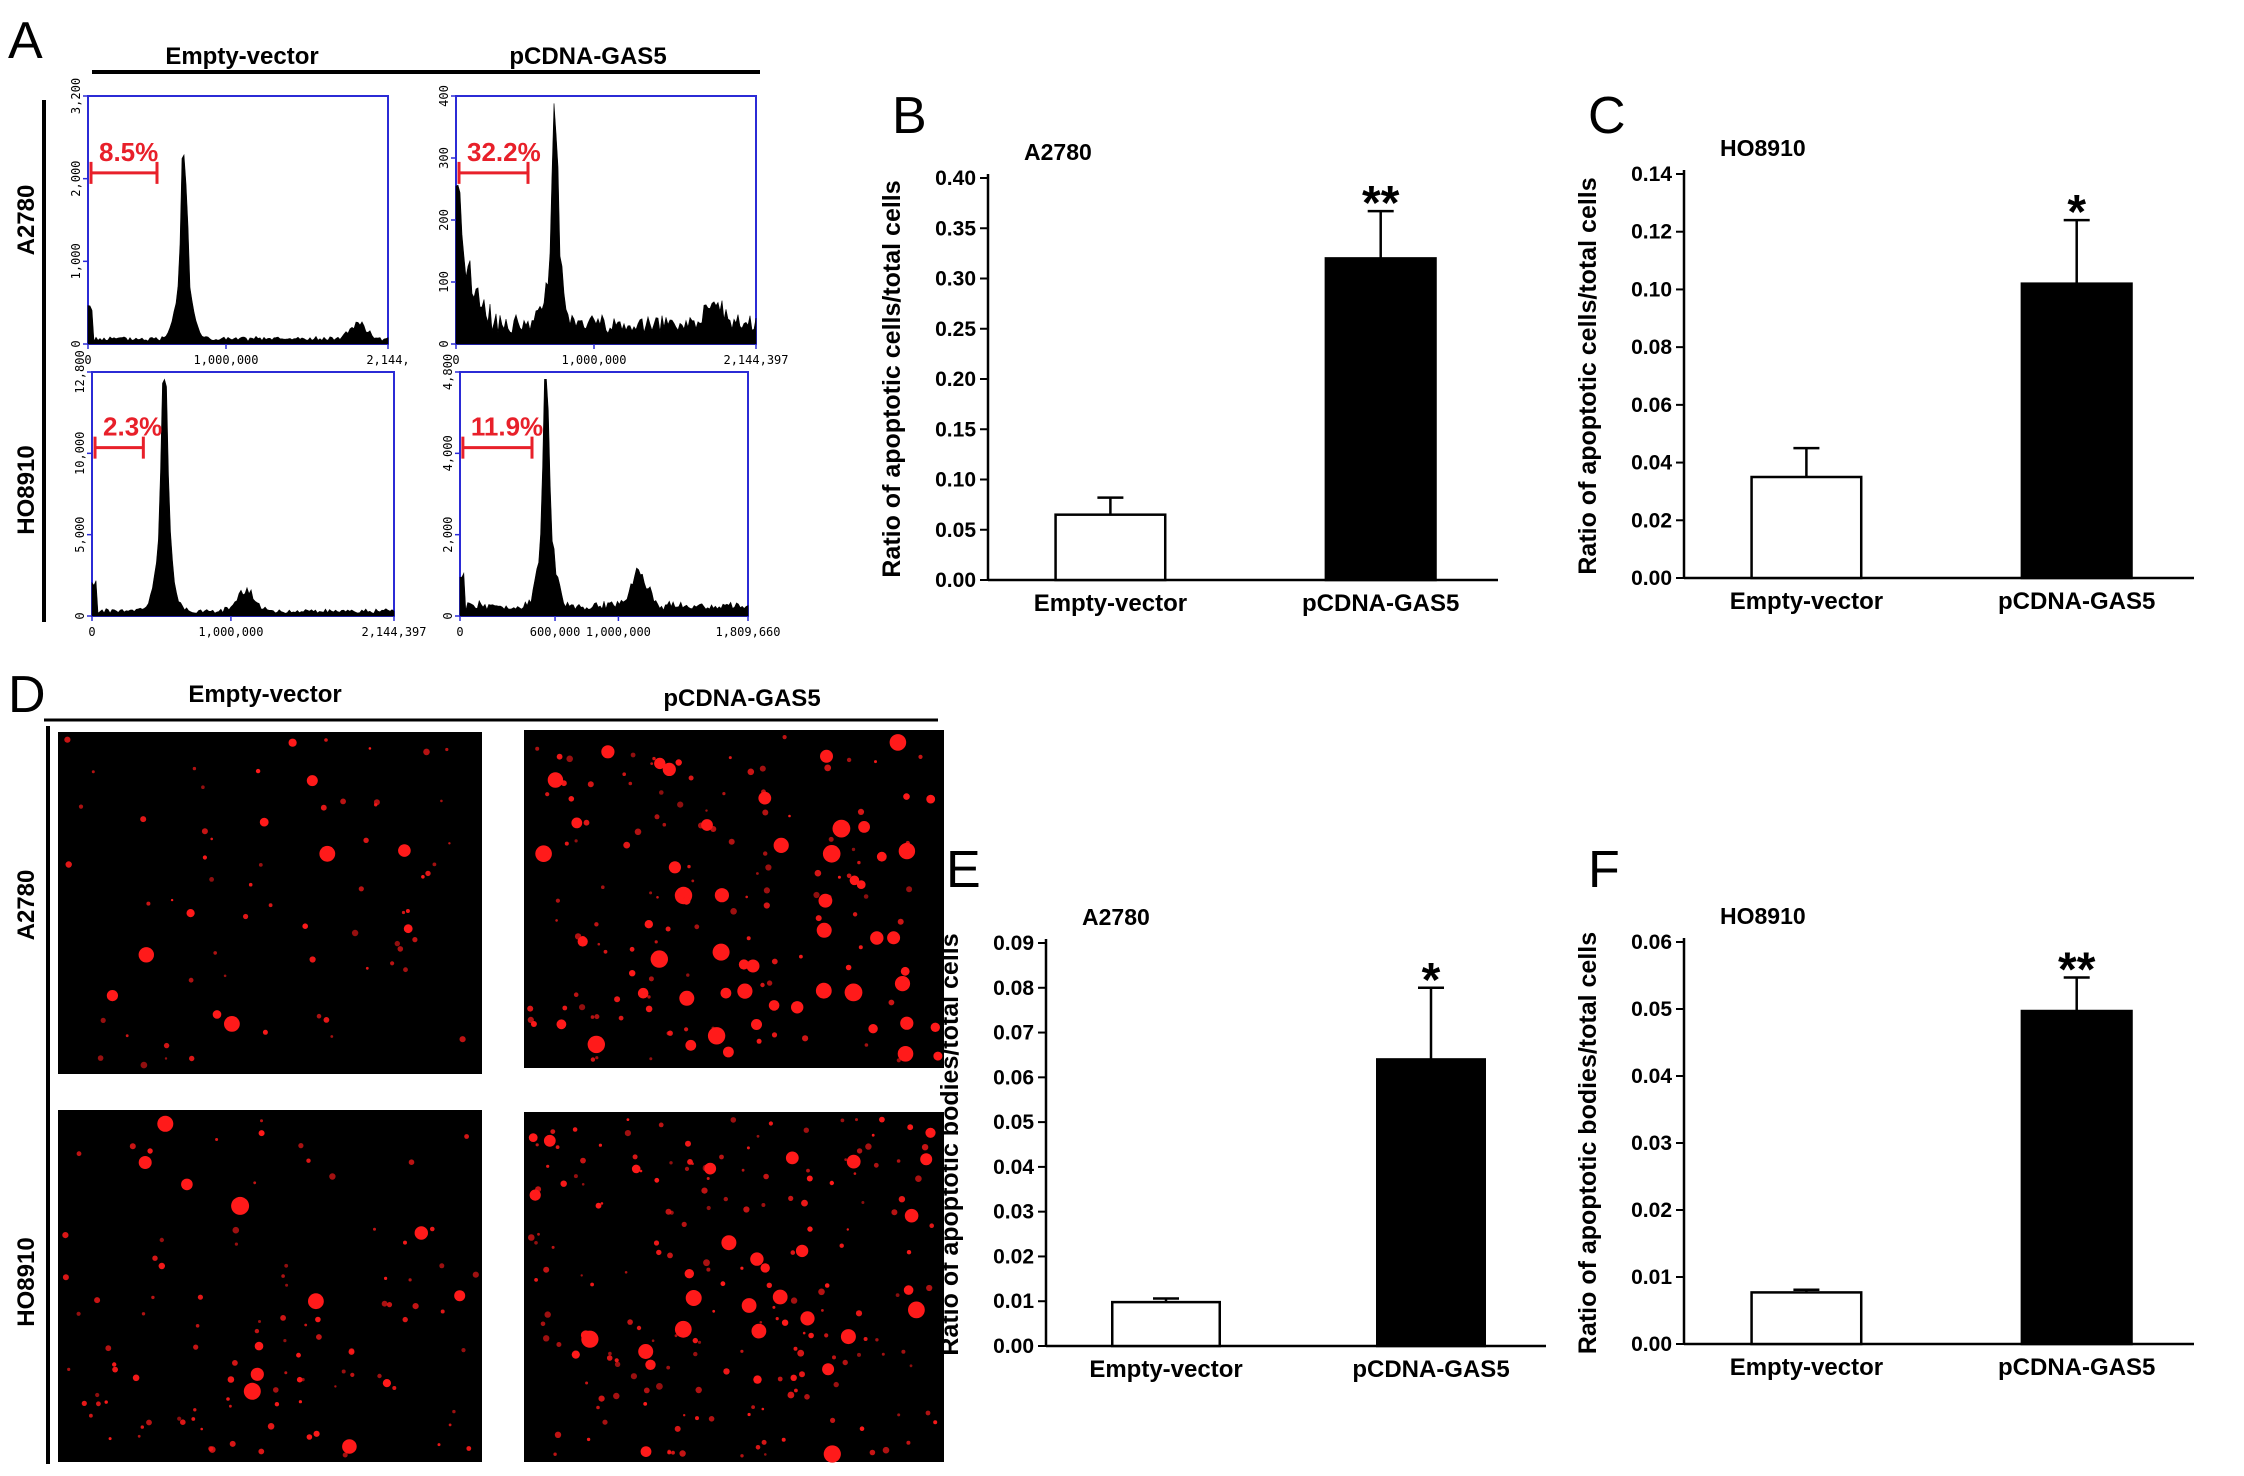  I want to click on histogram-y-tick-label: 1,000, so click(76, 261).